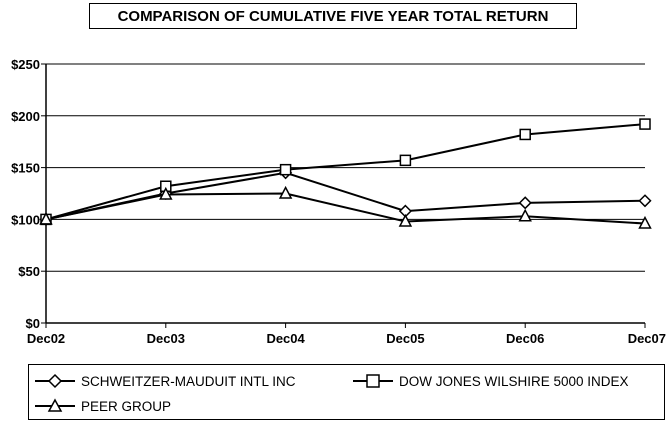 This screenshot has height=422, width=667. I want to click on y-tick-label-4: $200, so click(25, 116).